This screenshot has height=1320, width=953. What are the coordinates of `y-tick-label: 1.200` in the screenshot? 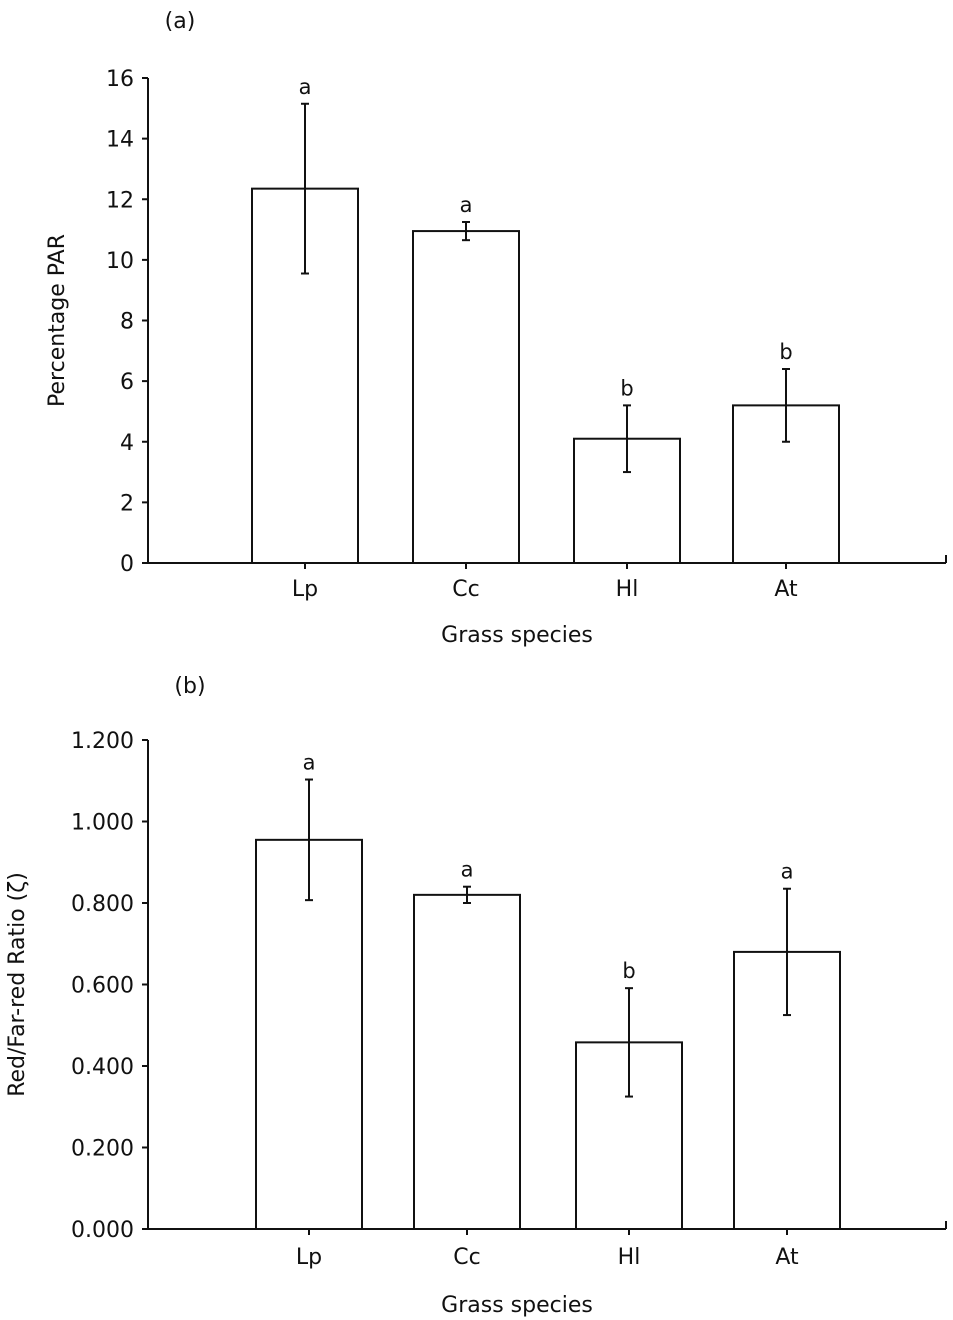 It's located at (102, 741).